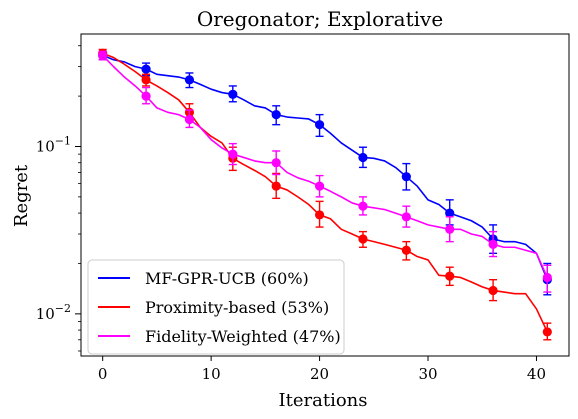 This screenshot has width=578, height=419. I want to click on x-tick-label-2: 20, so click(319, 374).